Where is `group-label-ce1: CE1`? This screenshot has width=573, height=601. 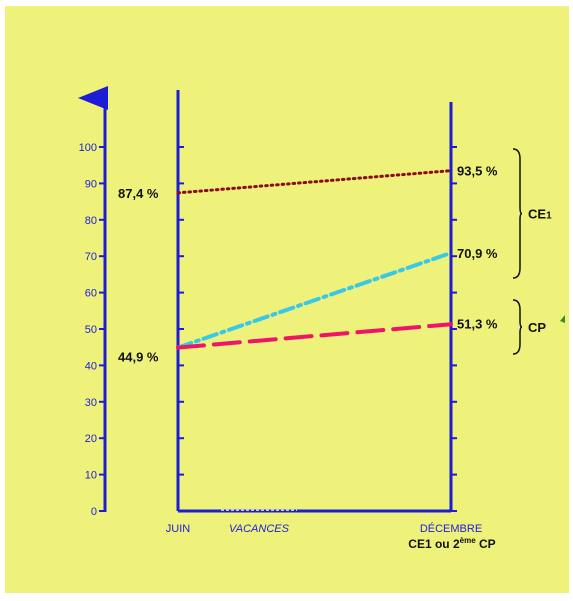 group-label-ce1: CE1 is located at coordinates (540, 214).